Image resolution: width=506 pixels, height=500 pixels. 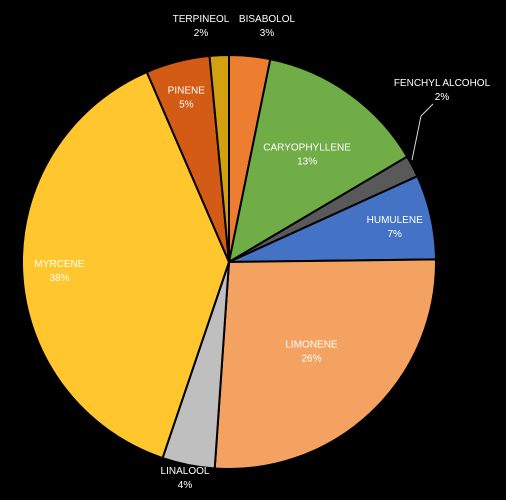 I want to click on pie-slice-terpineol, so click(x=219, y=158).